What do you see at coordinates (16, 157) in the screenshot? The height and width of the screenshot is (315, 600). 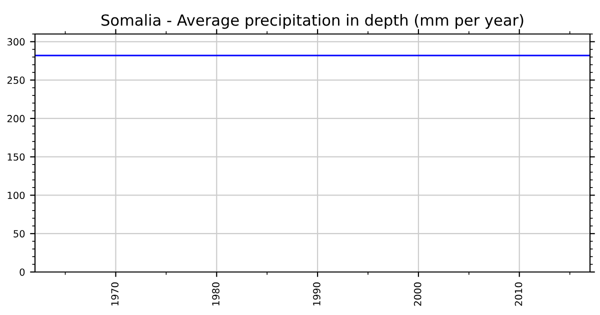 I see `y-tick-label: 150` at bounding box center [16, 157].